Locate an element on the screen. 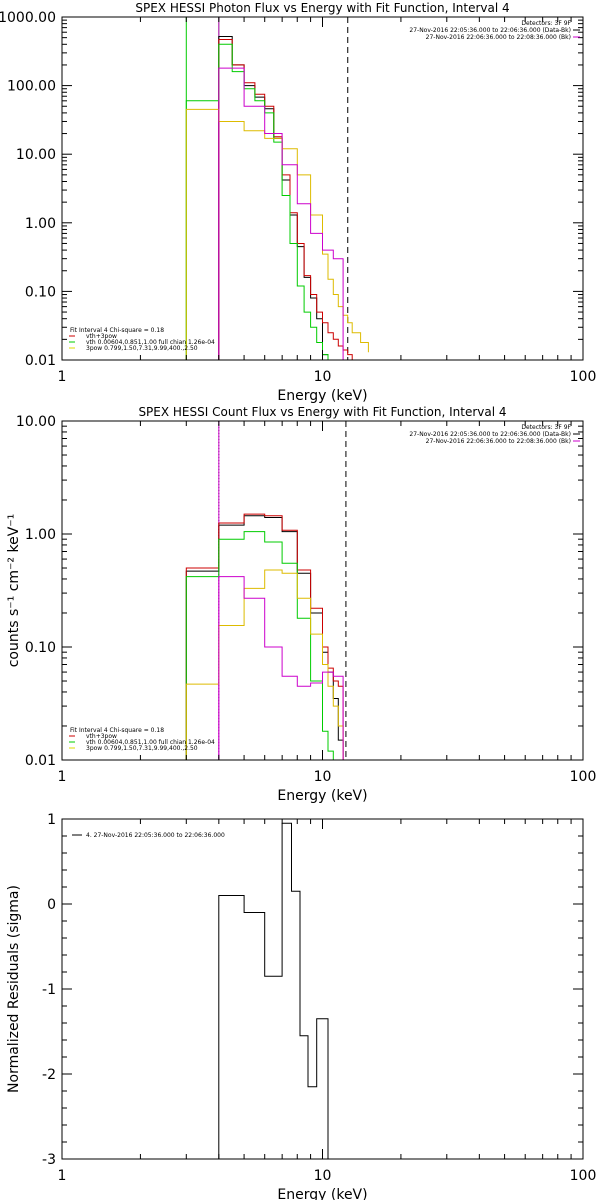 The image size is (600, 1204). y-tick-label: 100.00 is located at coordinates (31, 87).